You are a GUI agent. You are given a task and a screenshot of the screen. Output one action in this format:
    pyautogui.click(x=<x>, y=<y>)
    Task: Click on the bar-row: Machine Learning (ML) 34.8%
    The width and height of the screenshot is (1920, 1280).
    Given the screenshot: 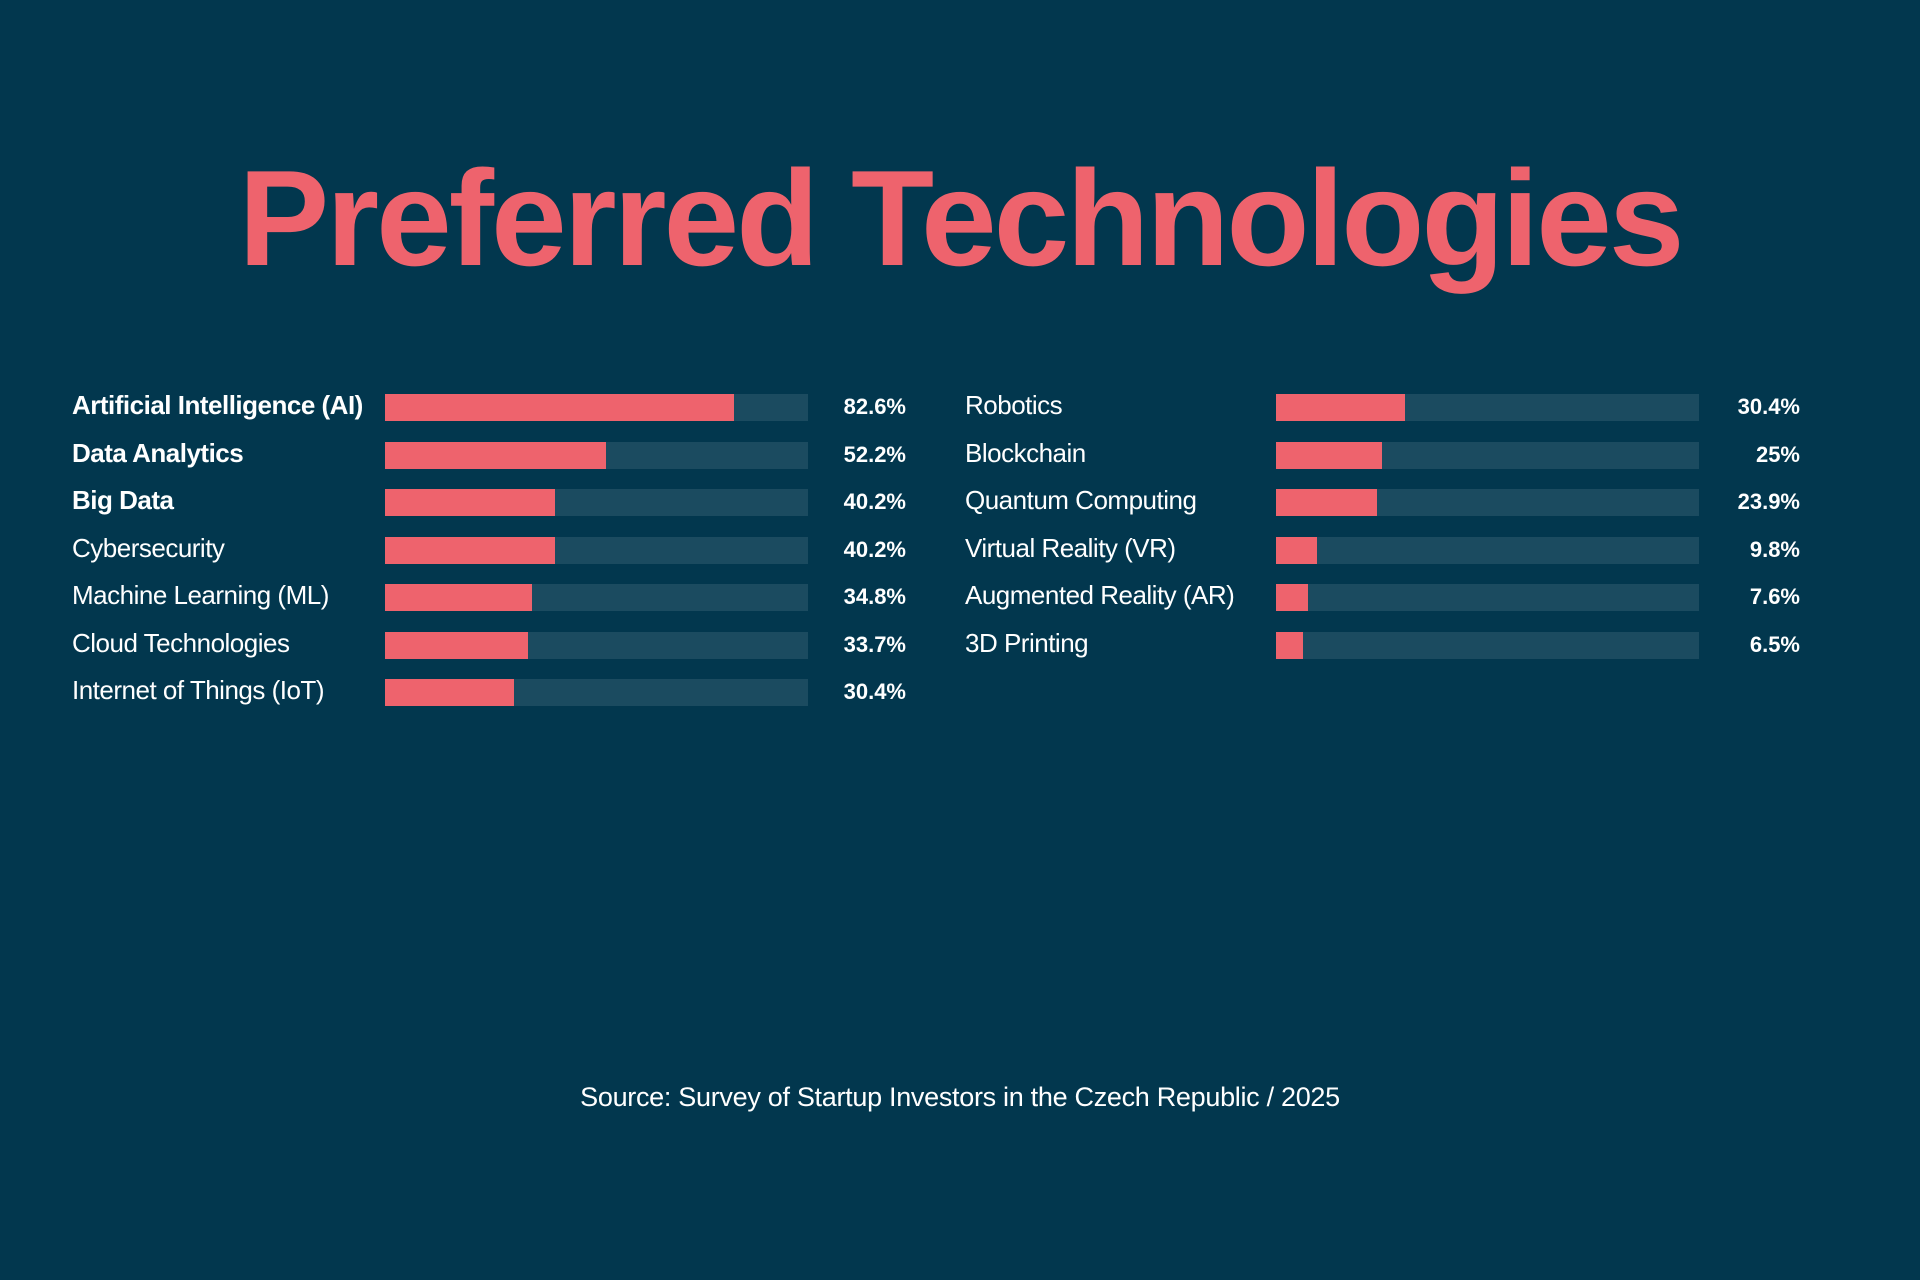 What is the action you would take?
    pyautogui.click(x=960, y=596)
    